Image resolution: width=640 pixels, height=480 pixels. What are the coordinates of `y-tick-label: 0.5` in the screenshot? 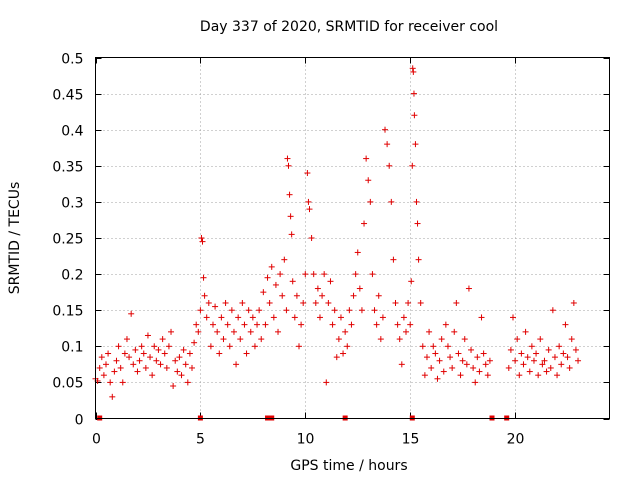 It's located at (72, 60).